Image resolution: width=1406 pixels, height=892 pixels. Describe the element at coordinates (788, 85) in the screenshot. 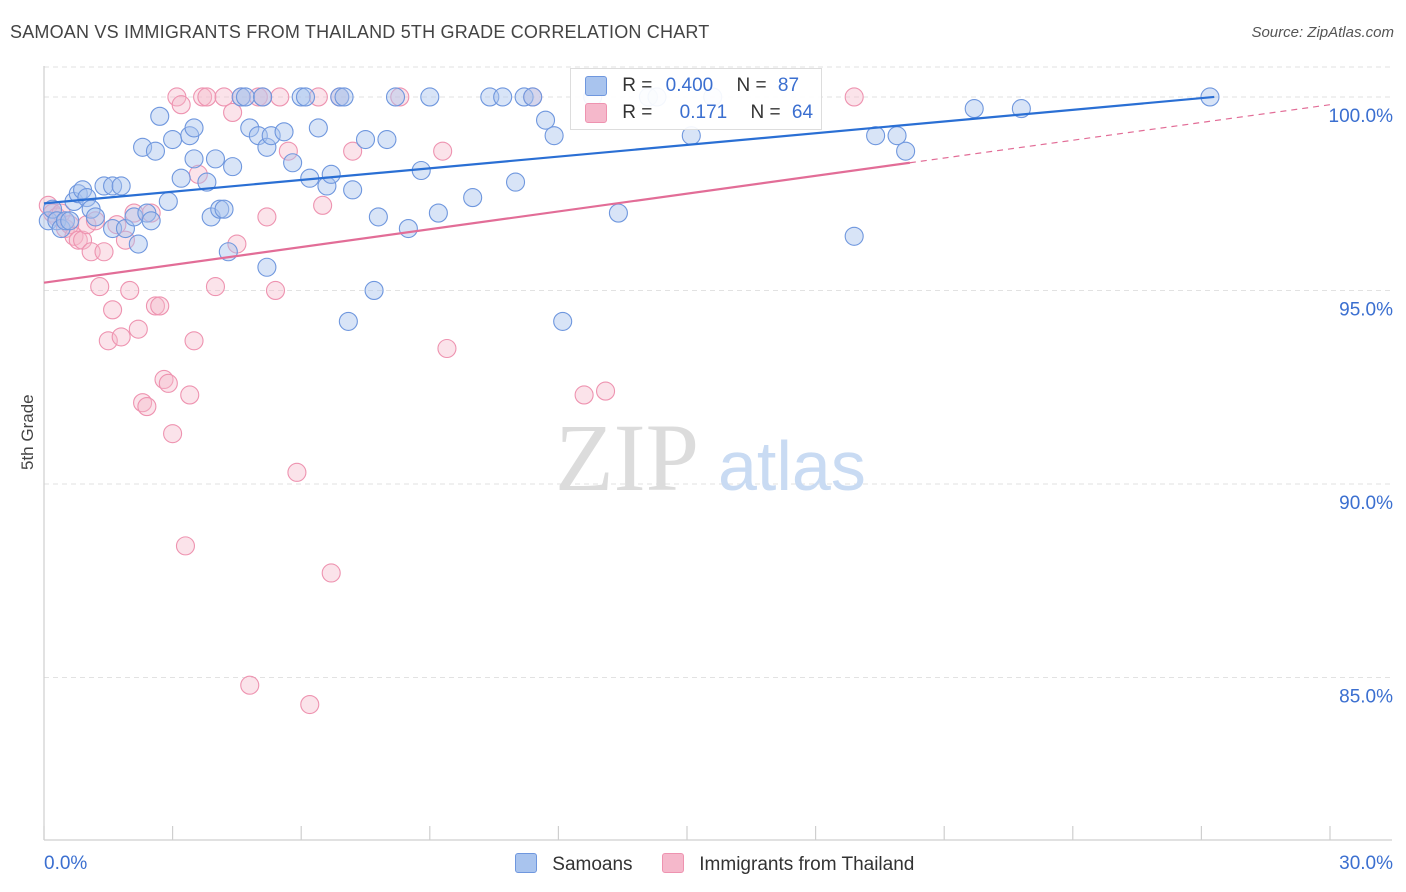

I see `samoans-n-value: 87` at that location.